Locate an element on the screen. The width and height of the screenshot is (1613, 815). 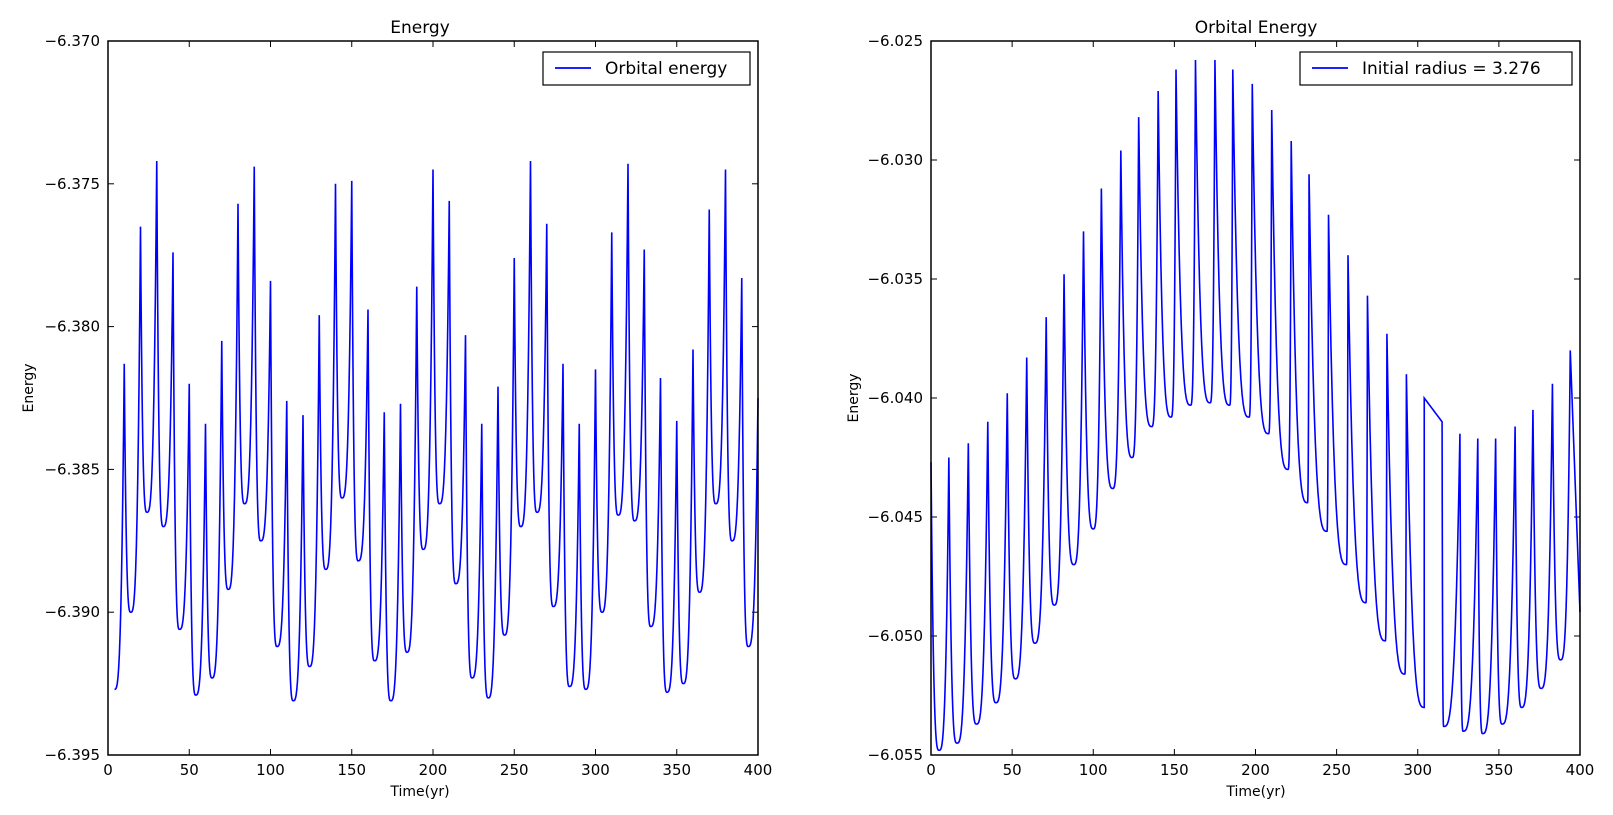
chart-title: Energy is located at coordinates (420, 28).